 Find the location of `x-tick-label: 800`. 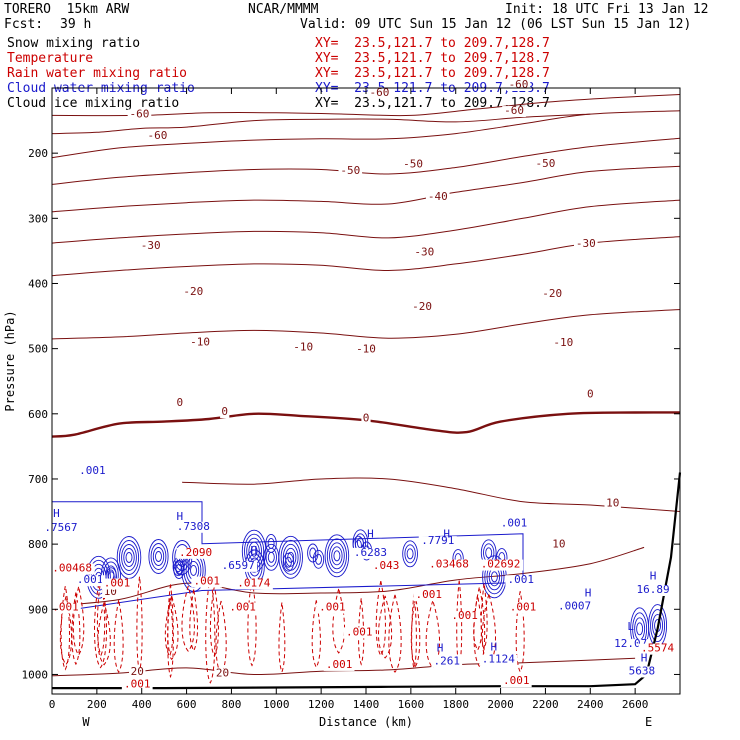

x-tick-label: 800 is located at coordinates (231, 704).